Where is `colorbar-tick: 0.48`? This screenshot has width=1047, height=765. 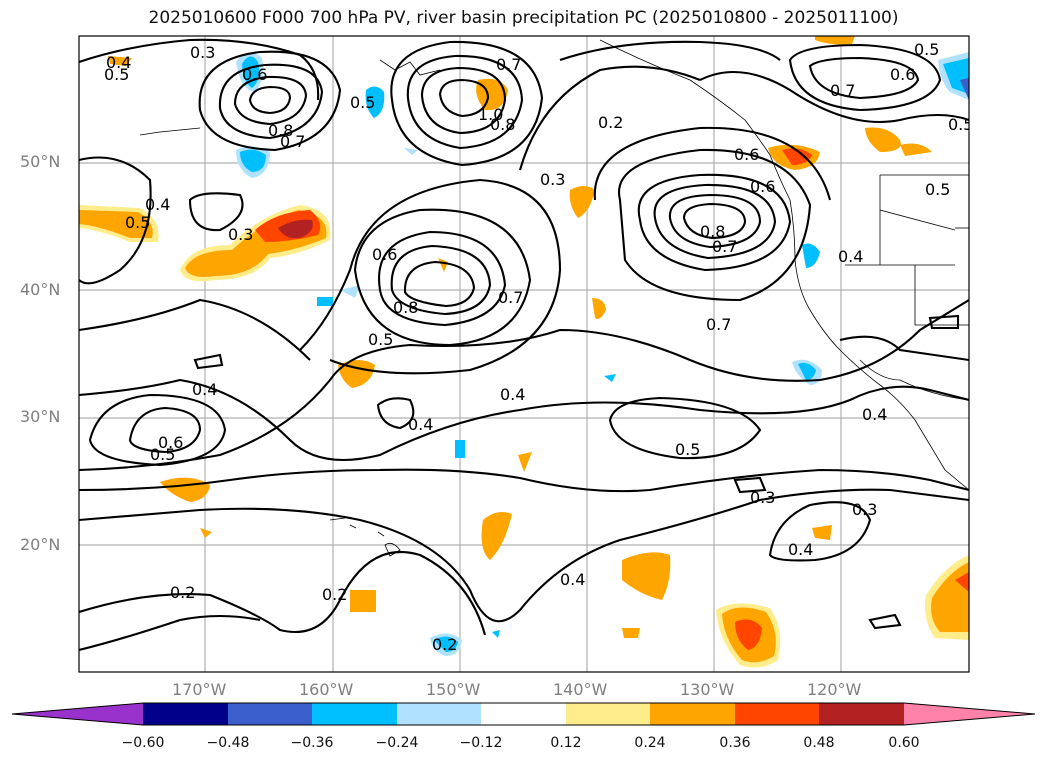
colorbar-tick: 0.48 is located at coordinates (819, 743).